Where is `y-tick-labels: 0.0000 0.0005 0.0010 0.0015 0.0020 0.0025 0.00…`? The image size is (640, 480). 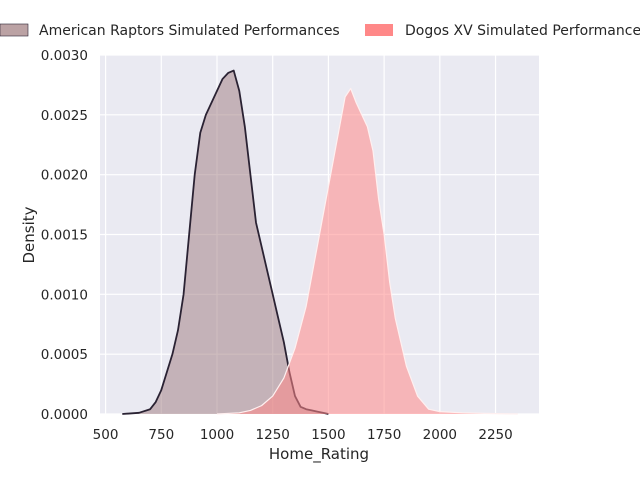
y-tick-labels: 0.0000 0.0005 0.0010 0.0015 0.0020 0.0025 0.00… is located at coordinates (64, 235).